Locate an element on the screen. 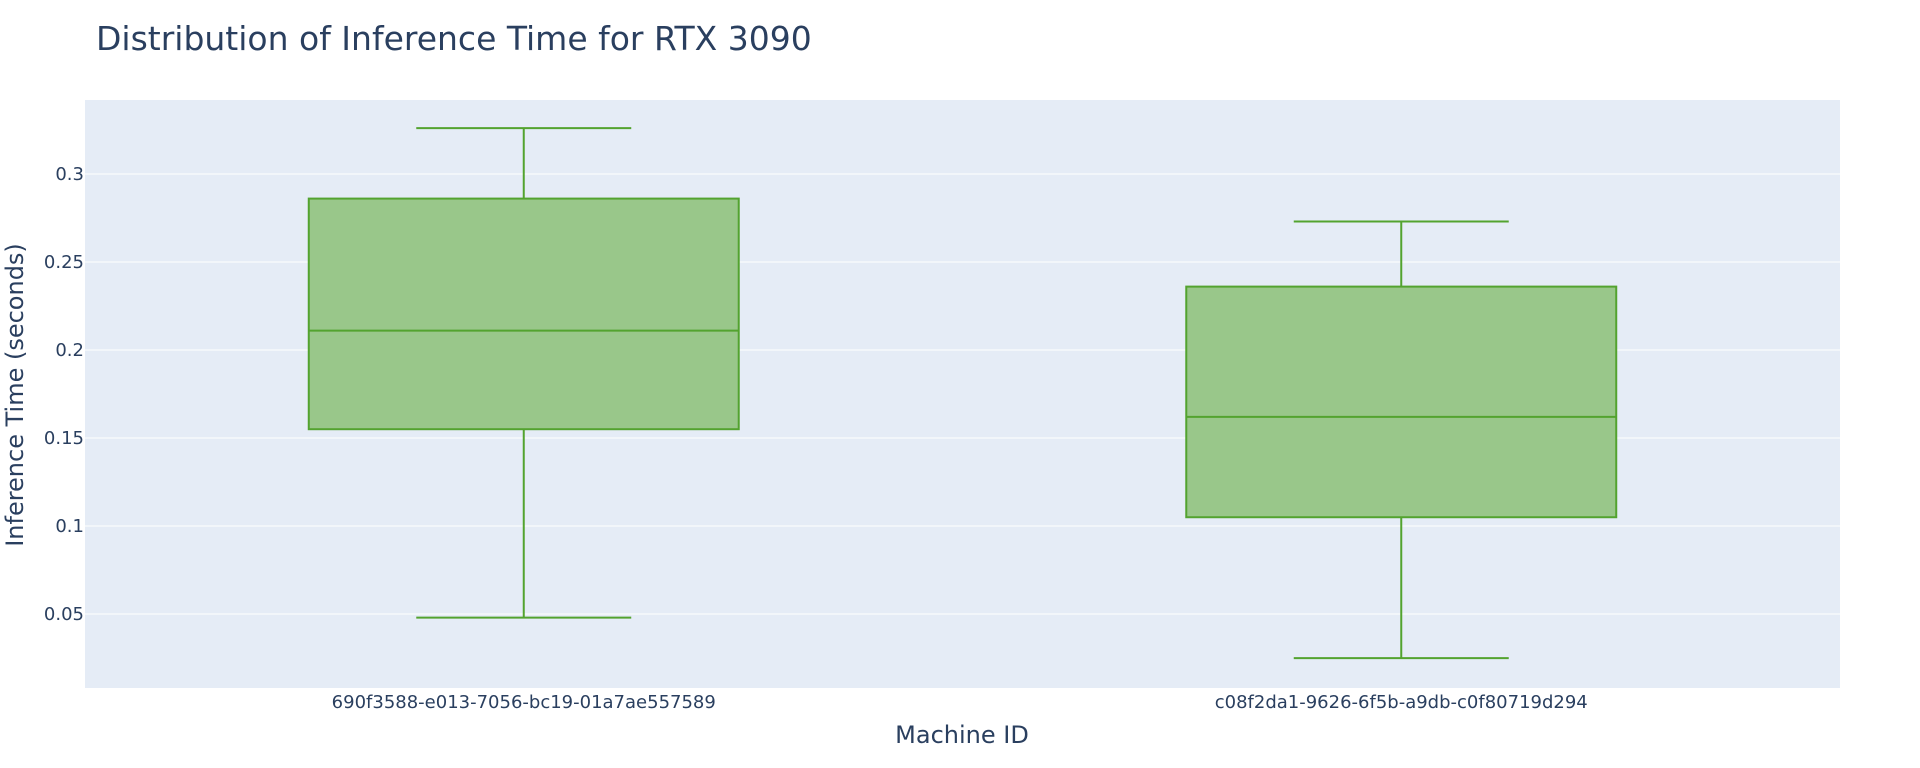 This screenshot has width=1920, height=768. y-tick-label: 0.25 is located at coordinates (64, 262).